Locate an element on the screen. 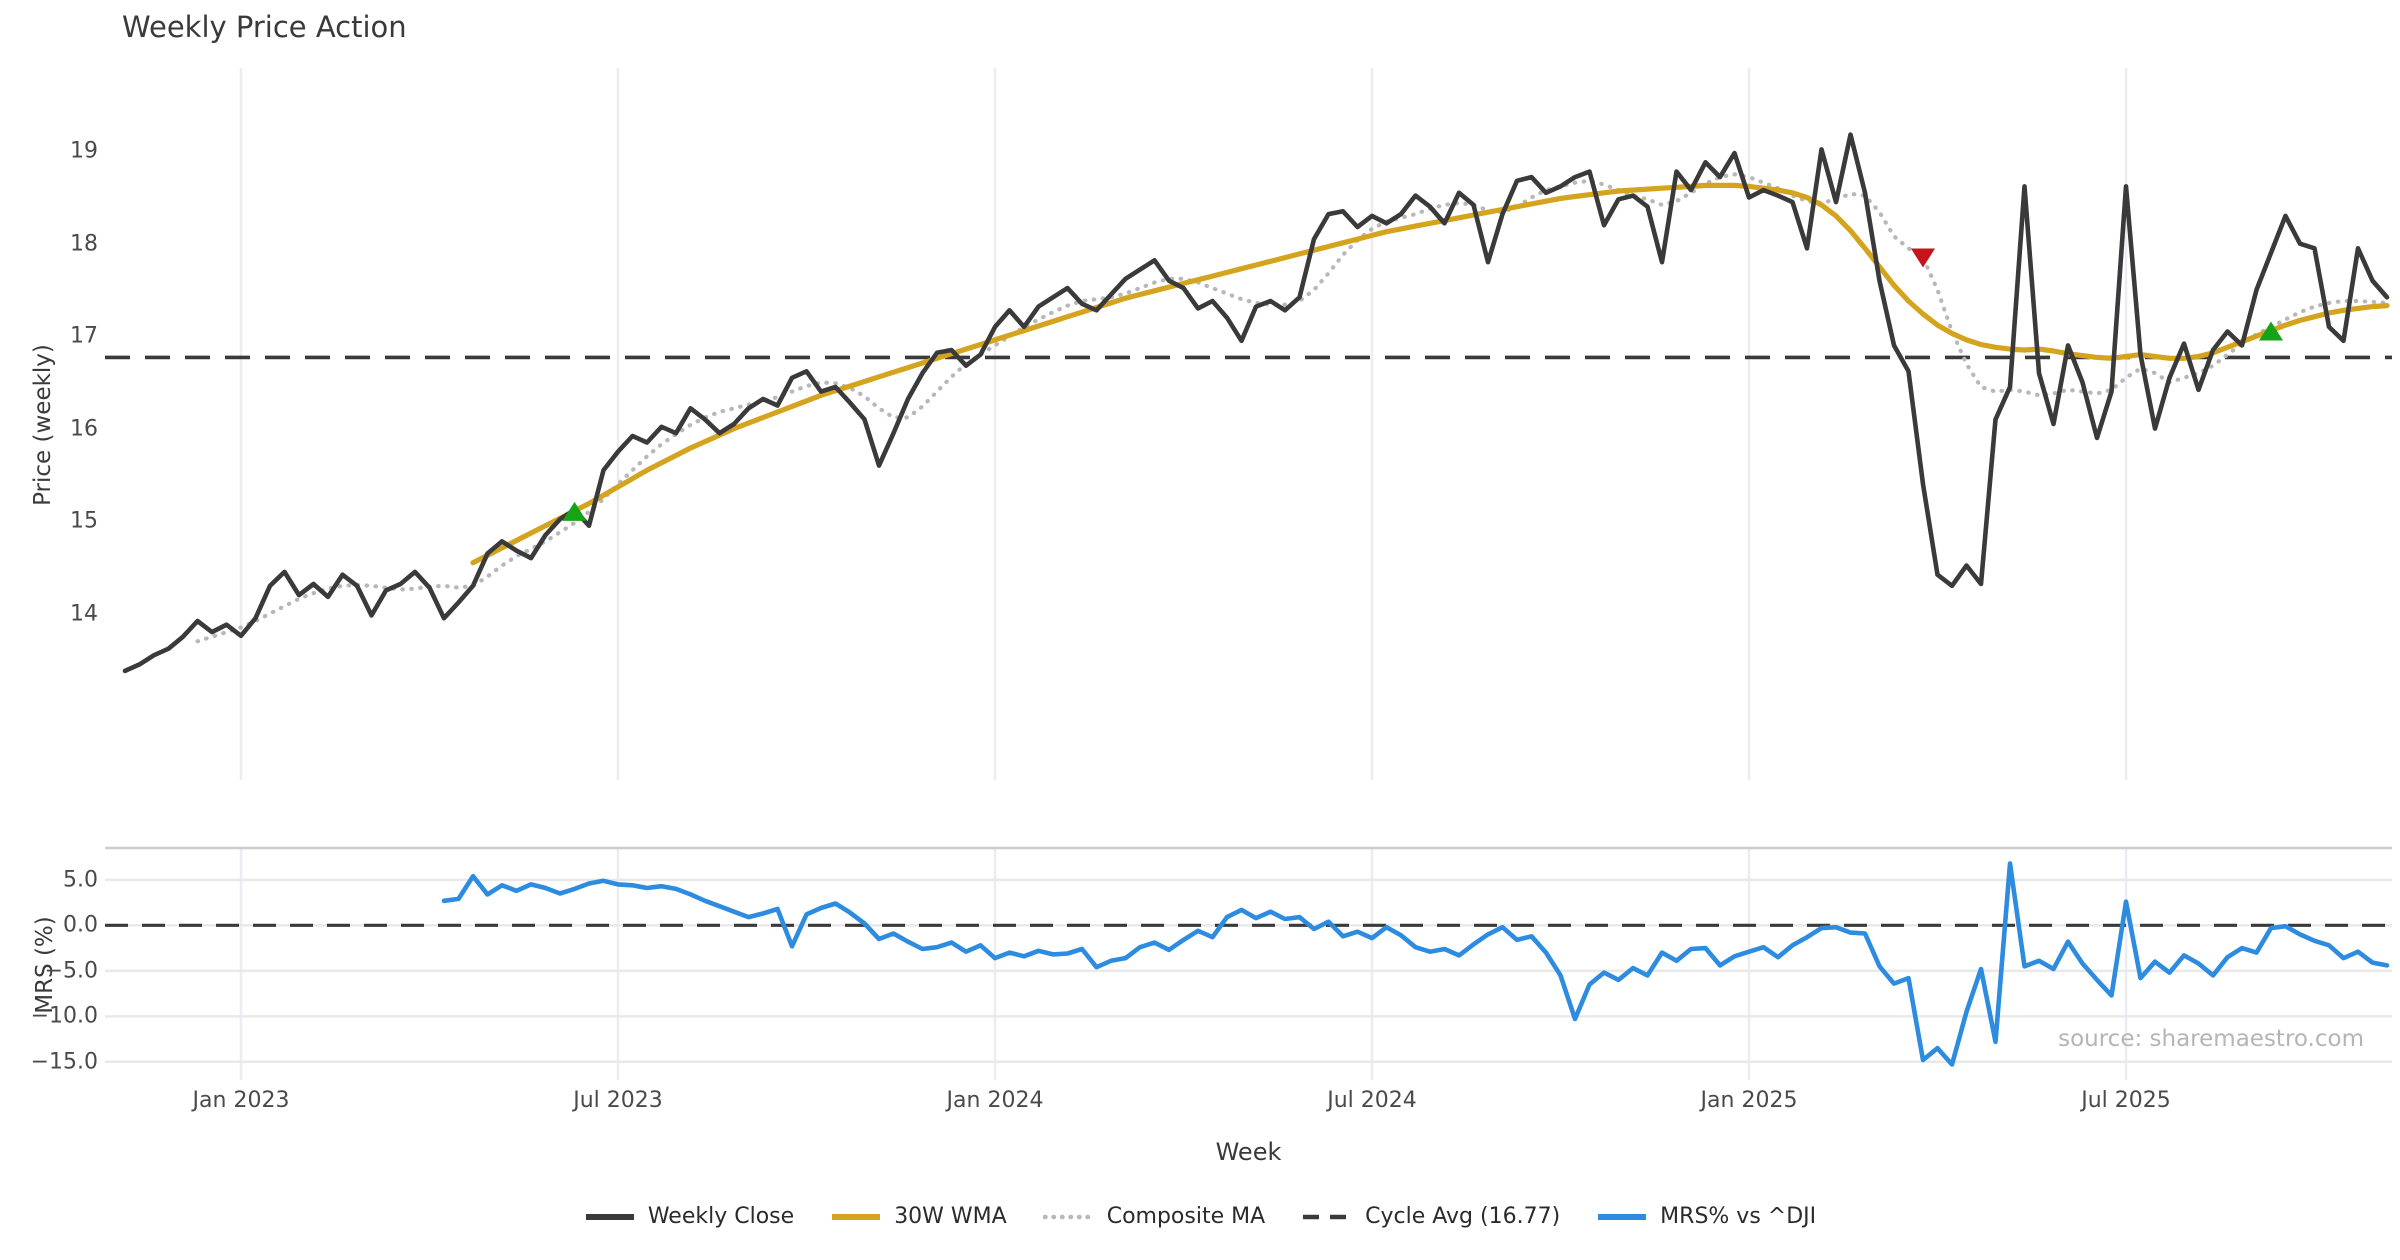 Image resolution: width=2400 pixels, height=1260 pixels. legend-label: 30W WMA is located at coordinates (950, 1216).